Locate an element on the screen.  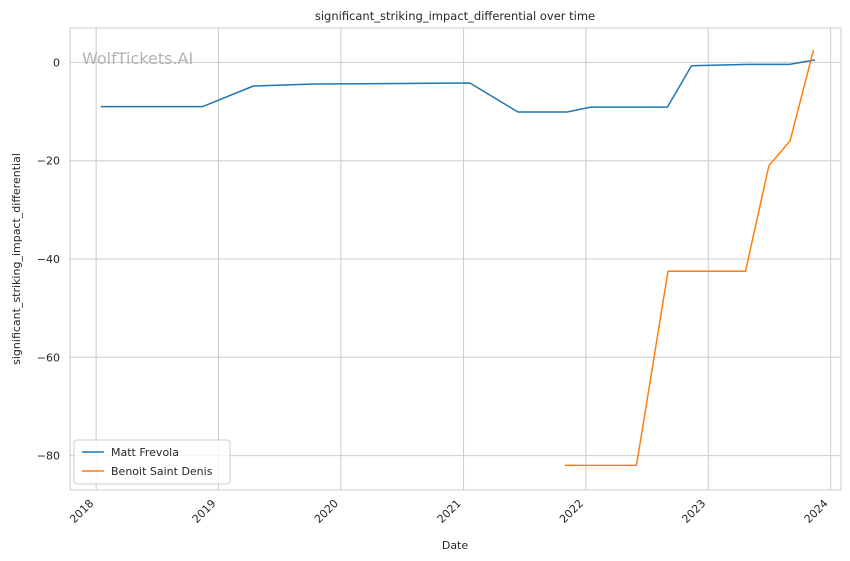
y-tick-label--20: −20 is located at coordinates (48, 161).